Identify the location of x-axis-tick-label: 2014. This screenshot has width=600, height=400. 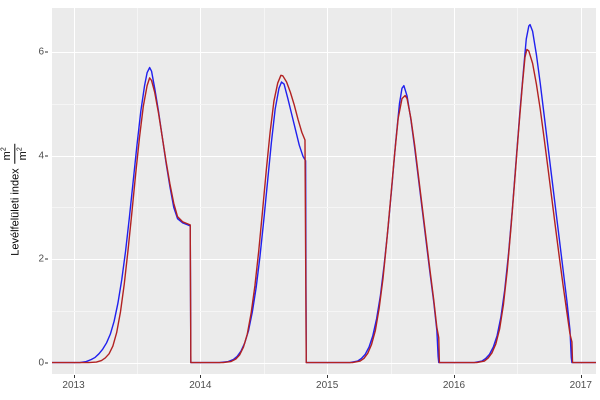
(200, 385).